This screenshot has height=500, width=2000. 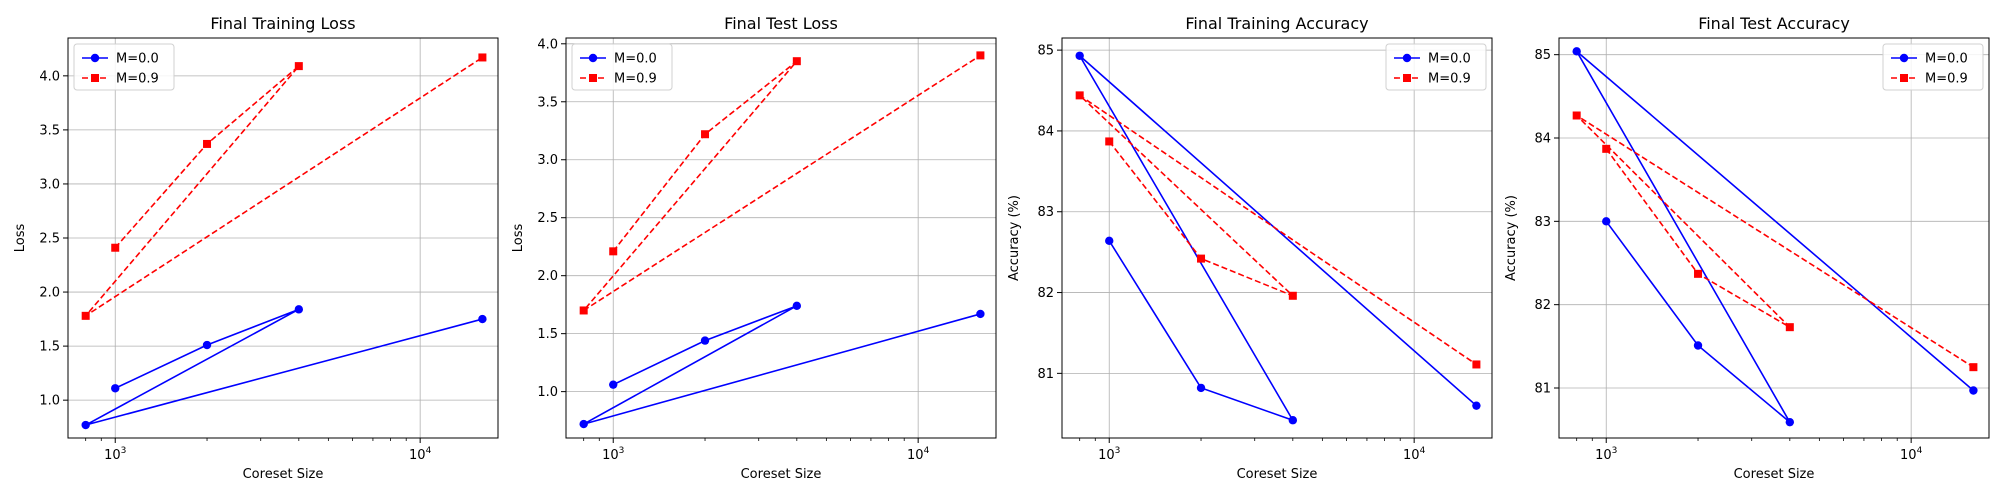 I want to click on y-tick-label: 85, so click(x=1542, y=55).